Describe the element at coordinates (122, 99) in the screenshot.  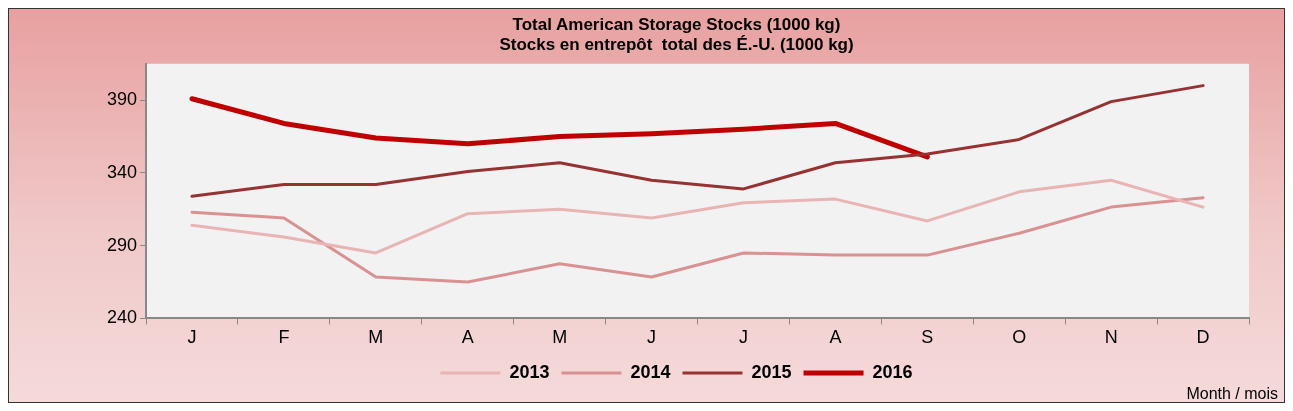
I see `y-tick-label: 390` at that location.